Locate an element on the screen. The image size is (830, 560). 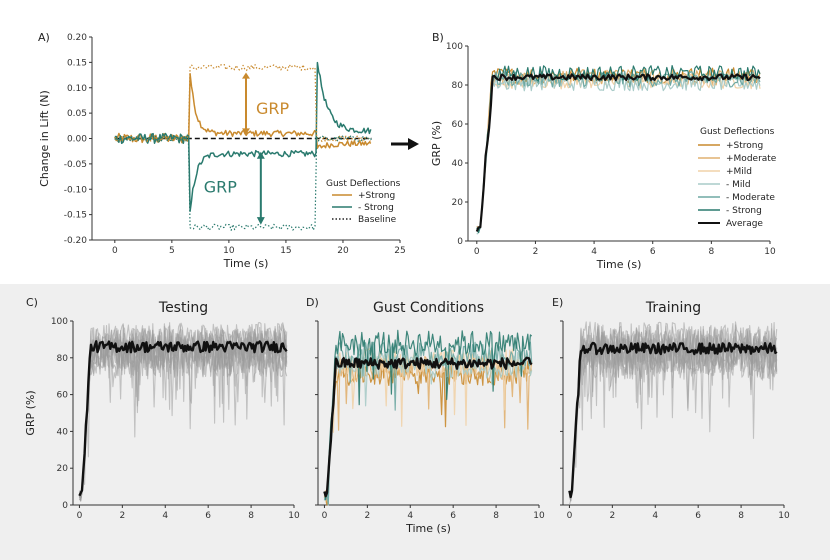
panel-label: D) is located at coordinates (312, 302).